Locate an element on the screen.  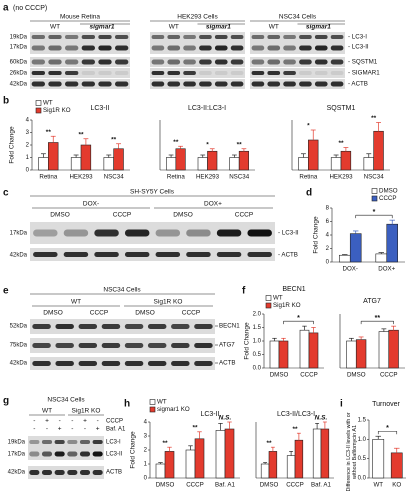
y-tick-label: 3 is located at coordinates (146, 437).